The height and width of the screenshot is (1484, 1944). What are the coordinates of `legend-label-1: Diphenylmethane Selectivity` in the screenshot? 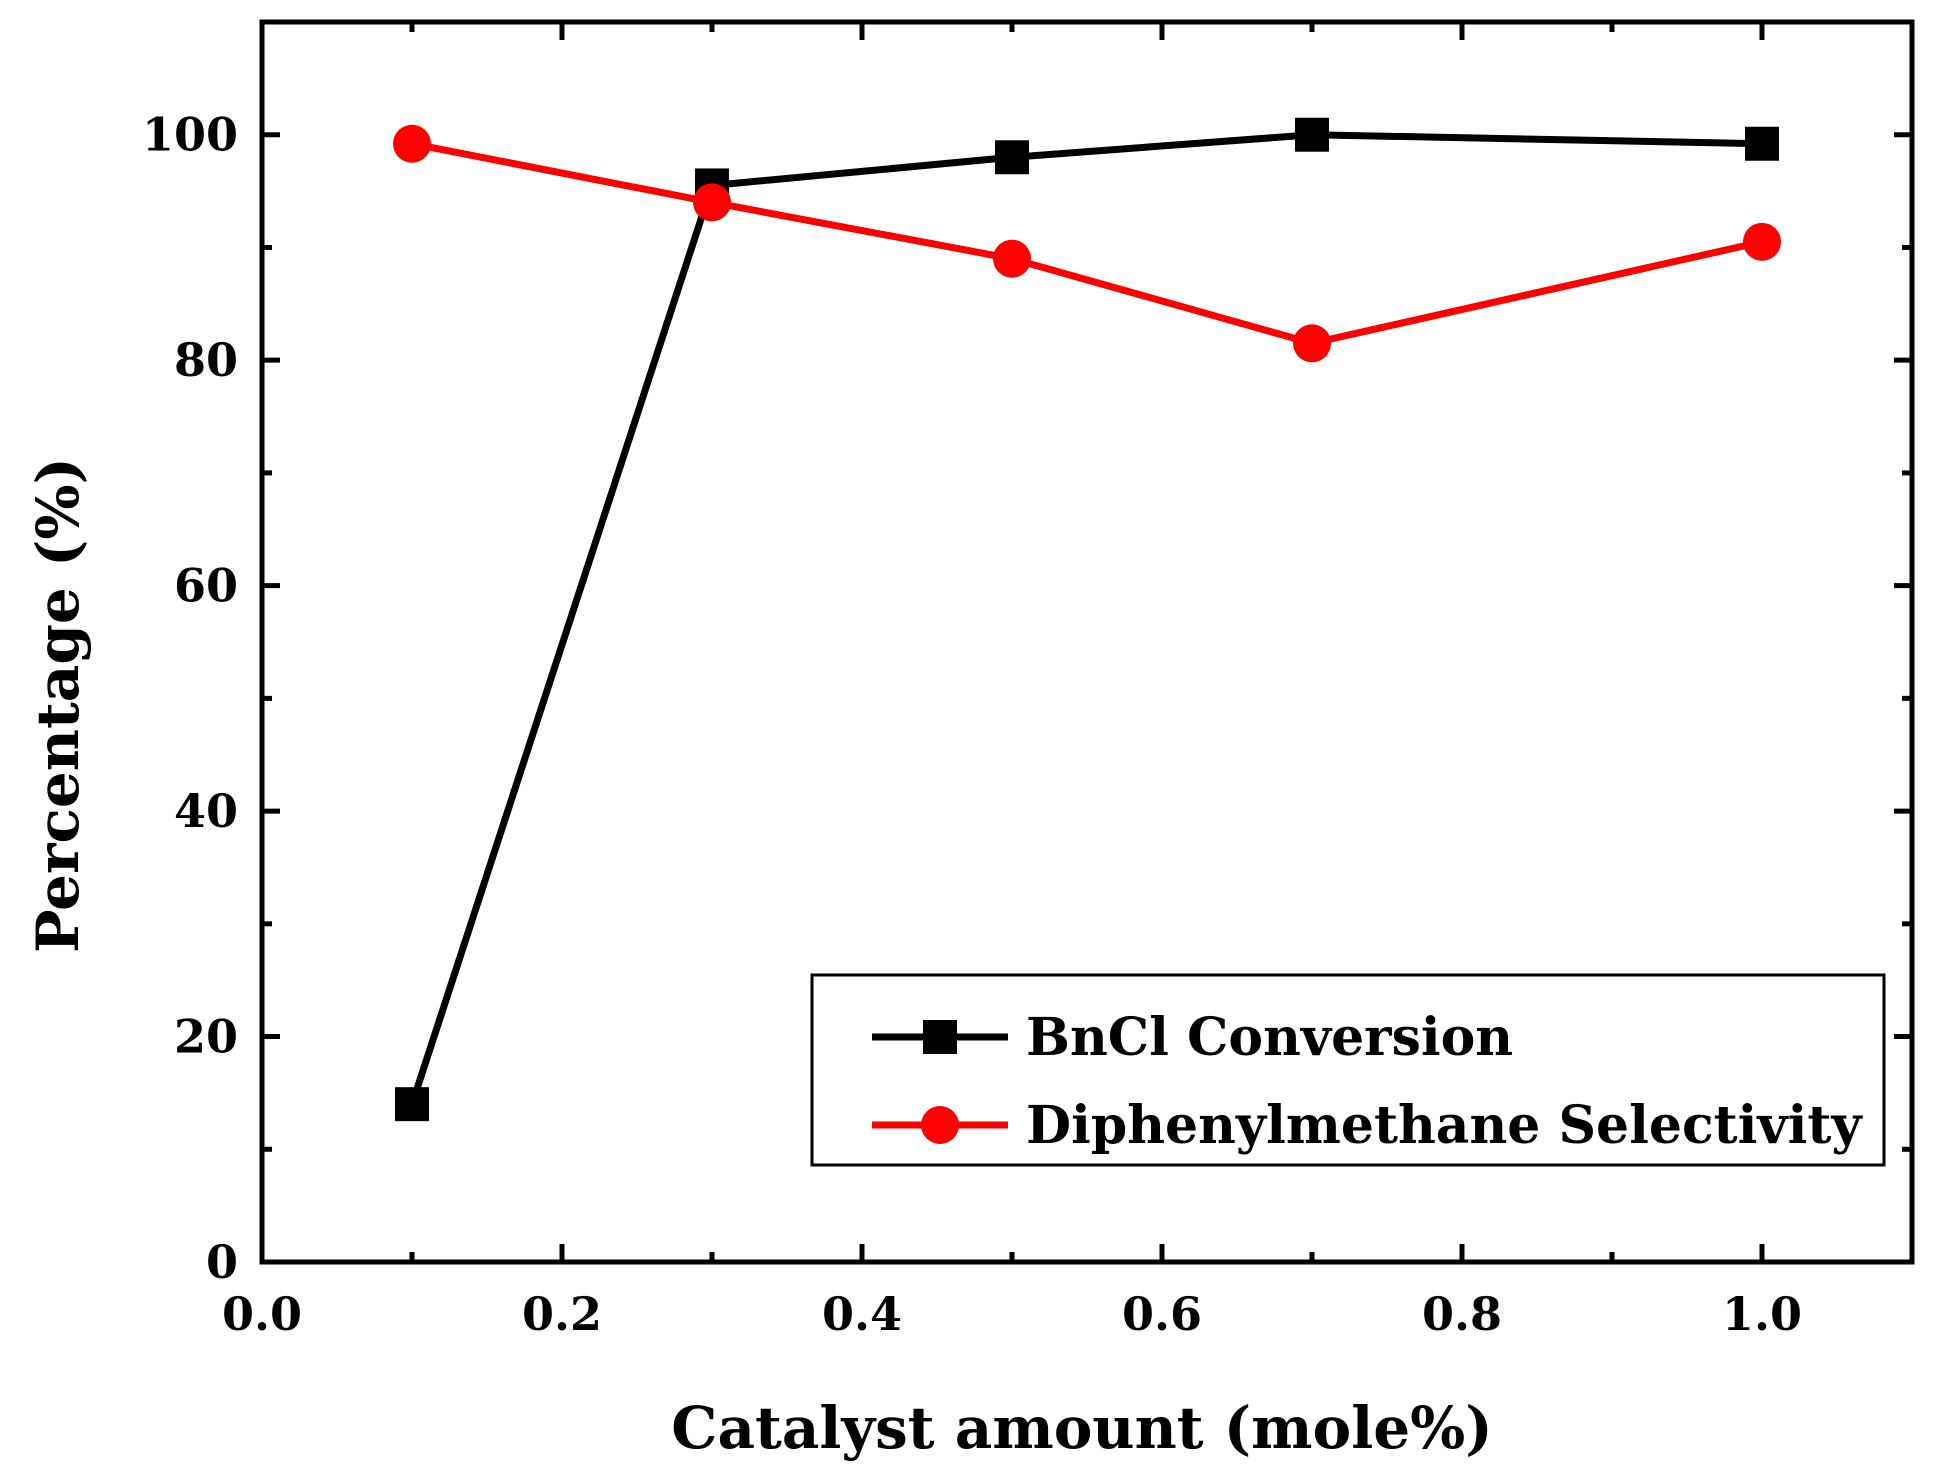 It's located at (1444, 1125).